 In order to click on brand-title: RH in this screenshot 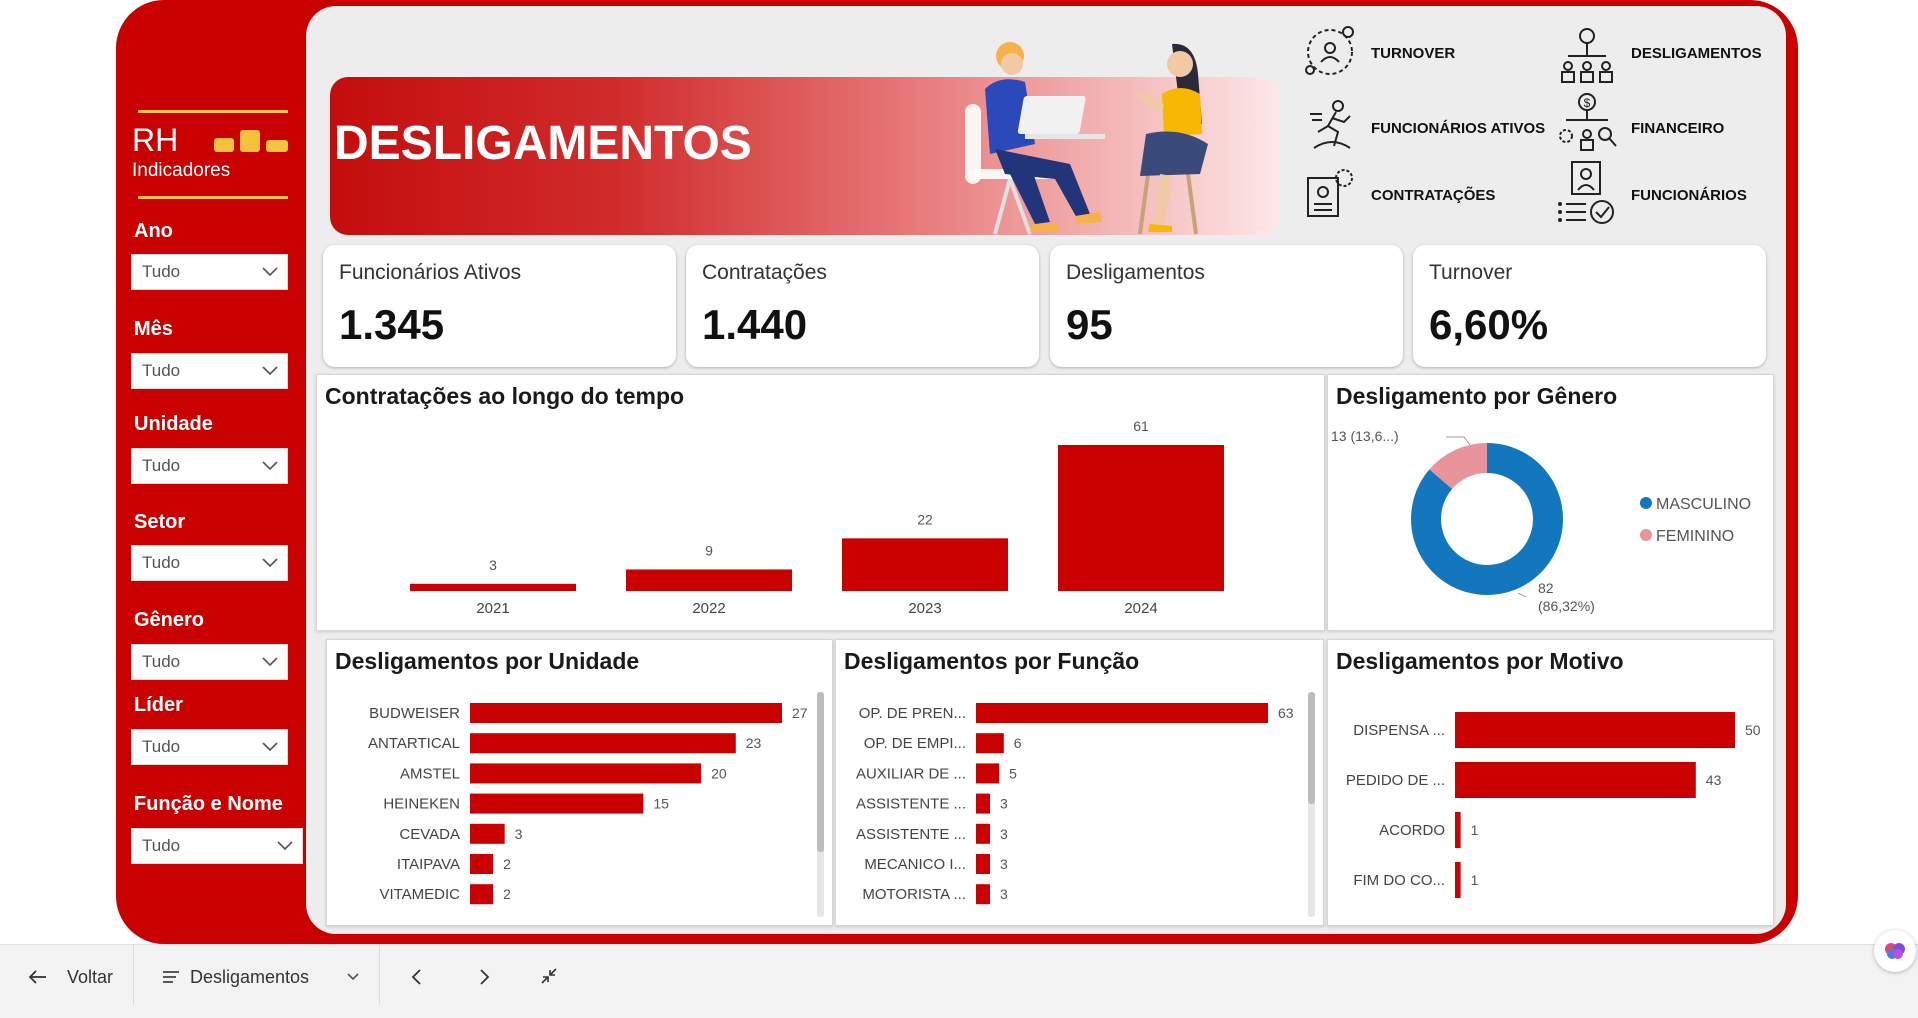, I will do `click(155, 140)`.